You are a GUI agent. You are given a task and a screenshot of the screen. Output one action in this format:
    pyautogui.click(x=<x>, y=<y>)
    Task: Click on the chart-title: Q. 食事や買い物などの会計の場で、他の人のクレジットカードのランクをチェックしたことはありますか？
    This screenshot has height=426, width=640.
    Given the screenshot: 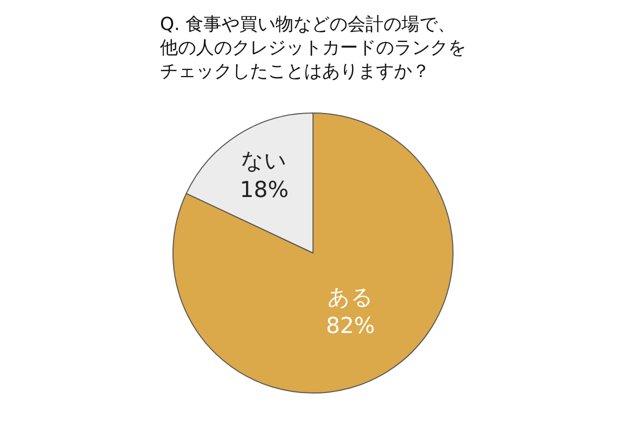 What is the action you would take?
    pyautogui.click(x=313, y=48)
    